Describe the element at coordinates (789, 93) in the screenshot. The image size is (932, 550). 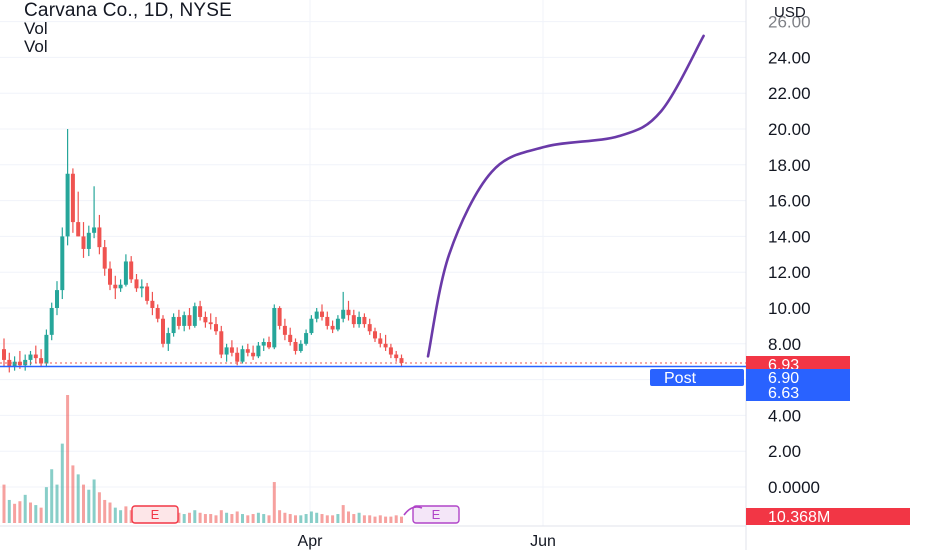
I see `axis-tick-2: 22.00` at that location.